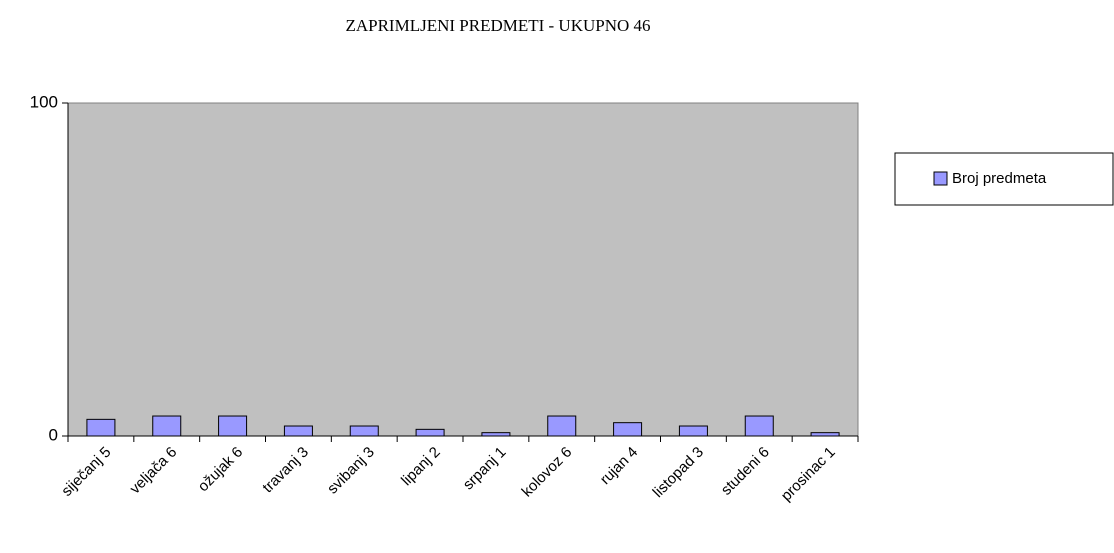 The image size is (1114, 553). Describe the element at coordinates (285, 470) in the screenshot. I see `x-tick-label: travanj 3` at that location.